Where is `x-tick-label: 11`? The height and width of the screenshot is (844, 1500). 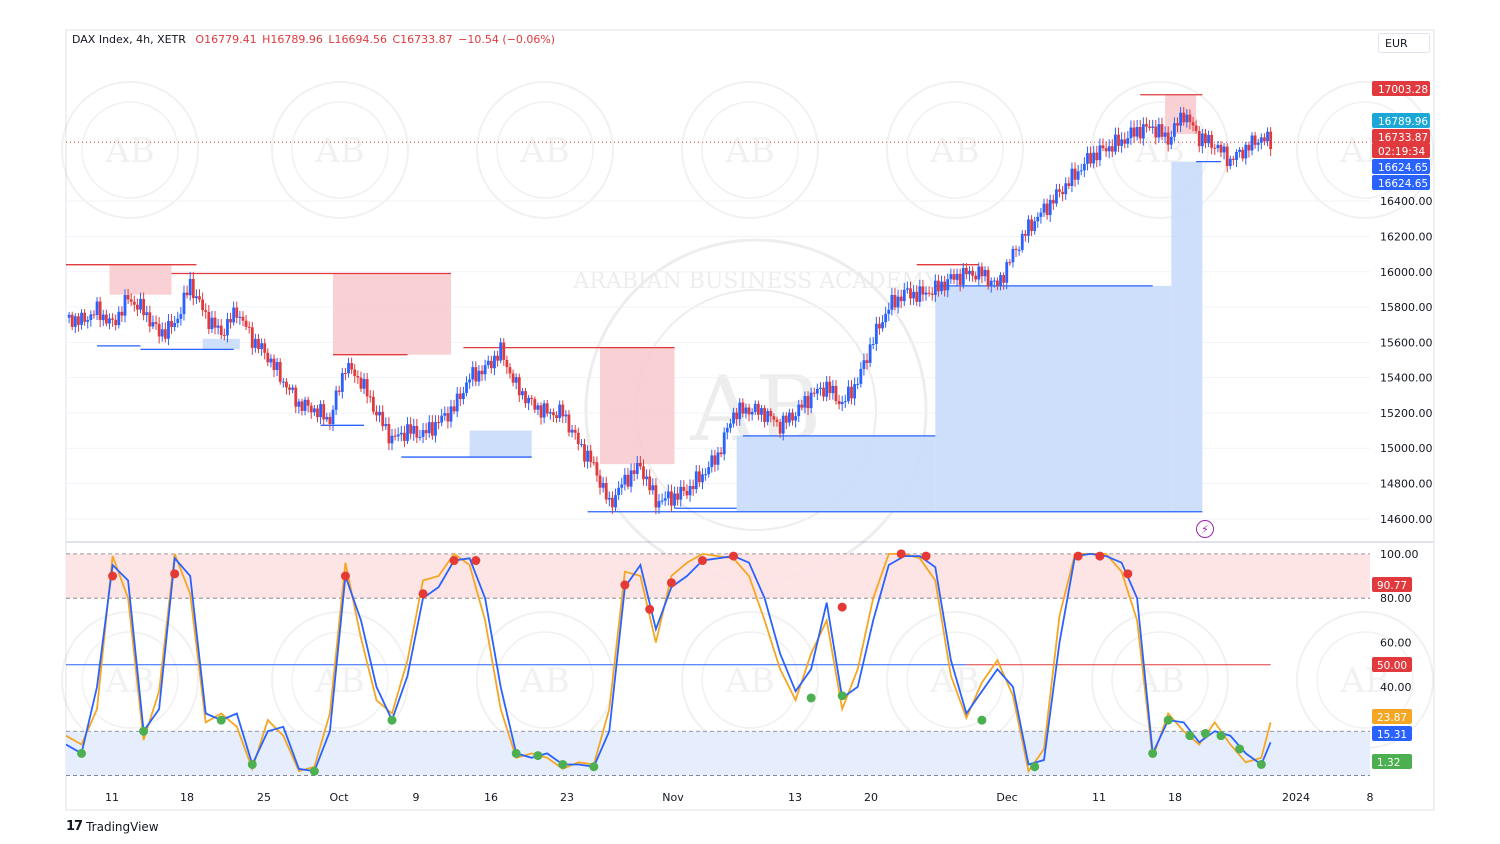 x-tick-label: 11 is located at coordinates (112, 797).